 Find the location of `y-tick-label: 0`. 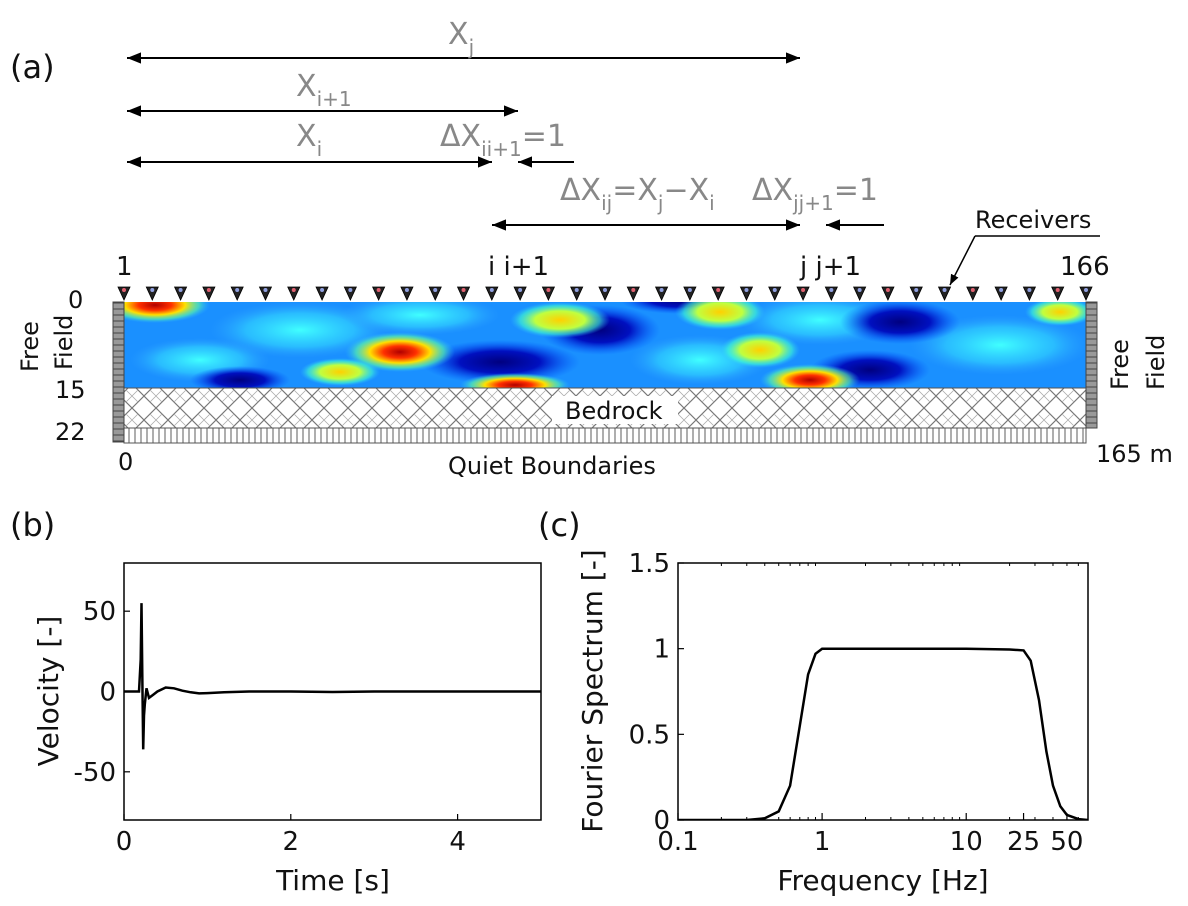

y-tick-label: 0 is located at coordinates (107, 693).